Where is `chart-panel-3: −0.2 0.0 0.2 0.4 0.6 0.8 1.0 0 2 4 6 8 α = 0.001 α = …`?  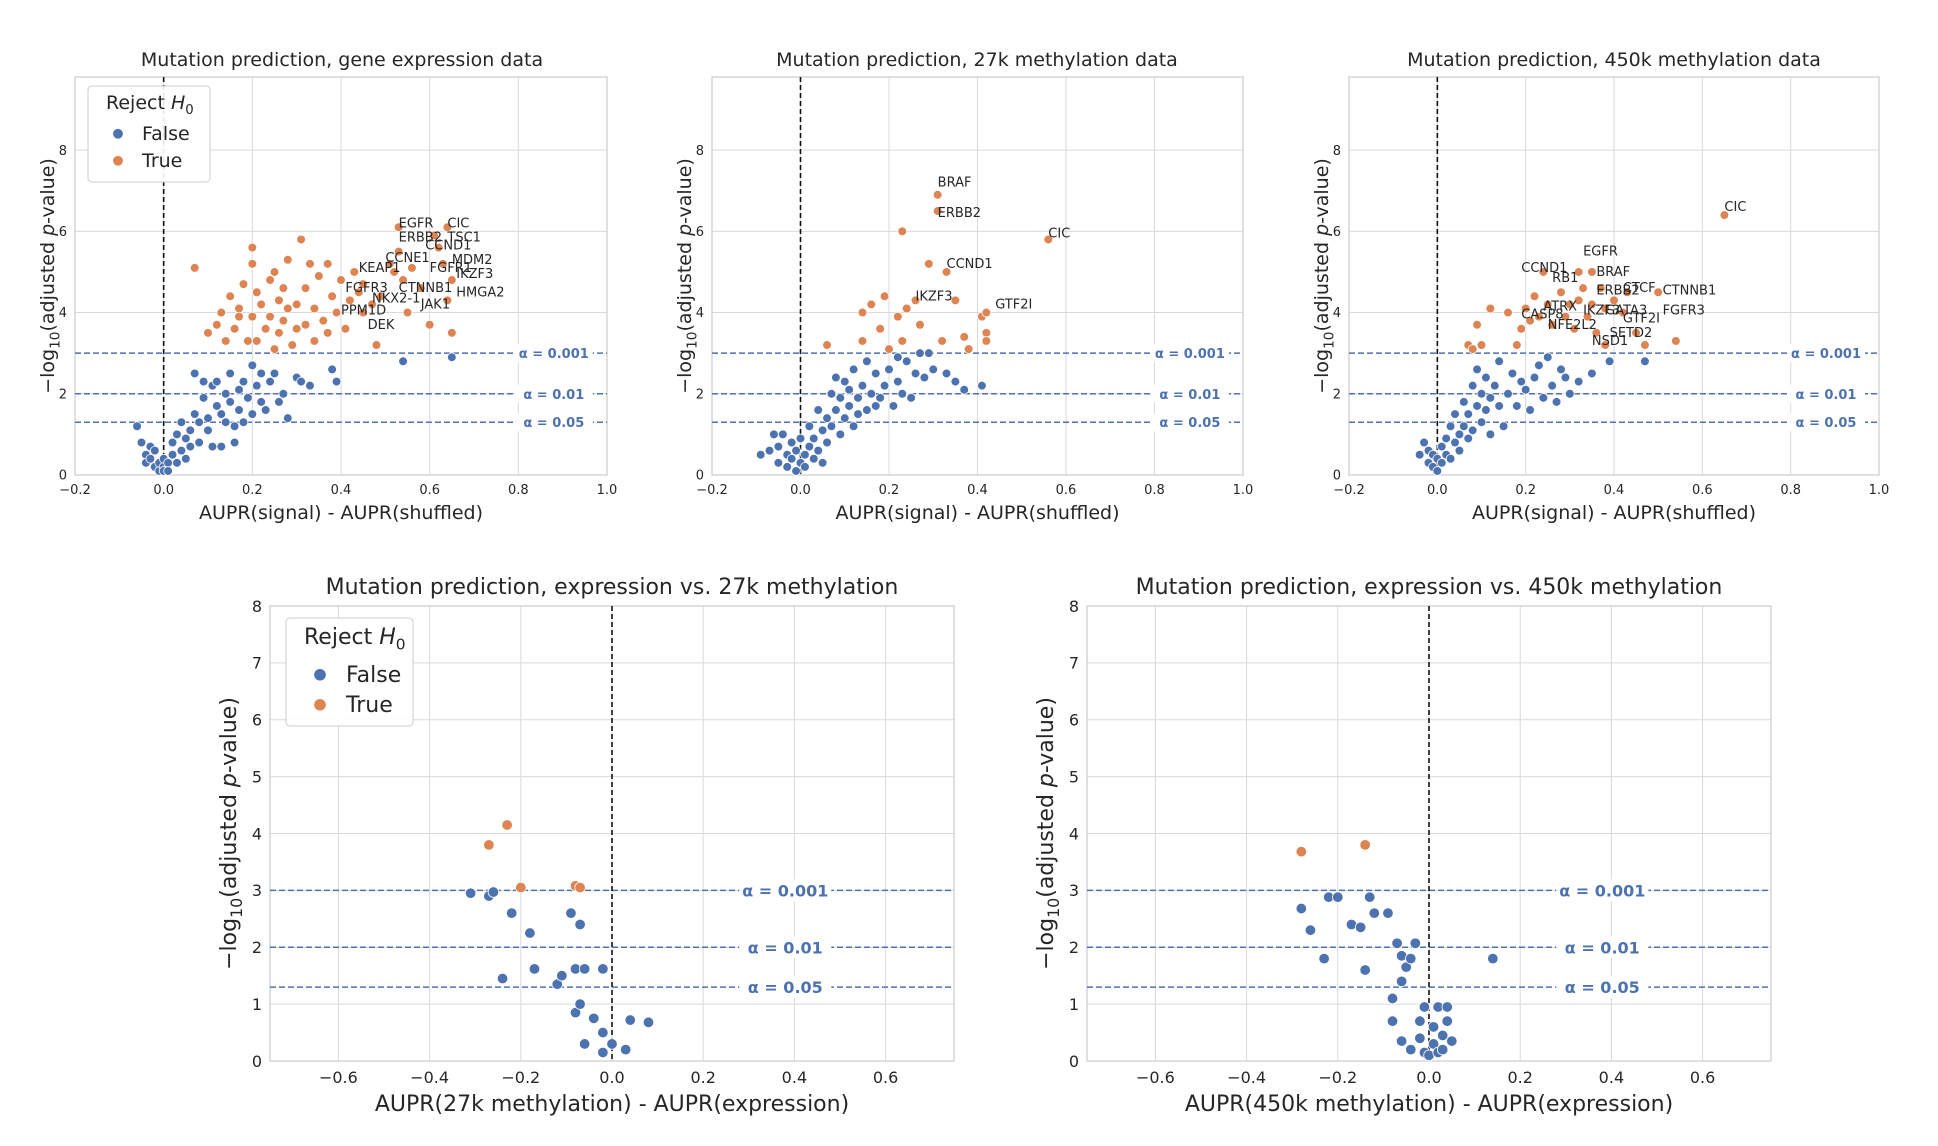
chart-panel-3: −0.2 0.0 0.2 0.4 0.6 0.8 1.0 0 2 4 6 8 α = 0.001 α = … is located at coordinates (1600, 286).